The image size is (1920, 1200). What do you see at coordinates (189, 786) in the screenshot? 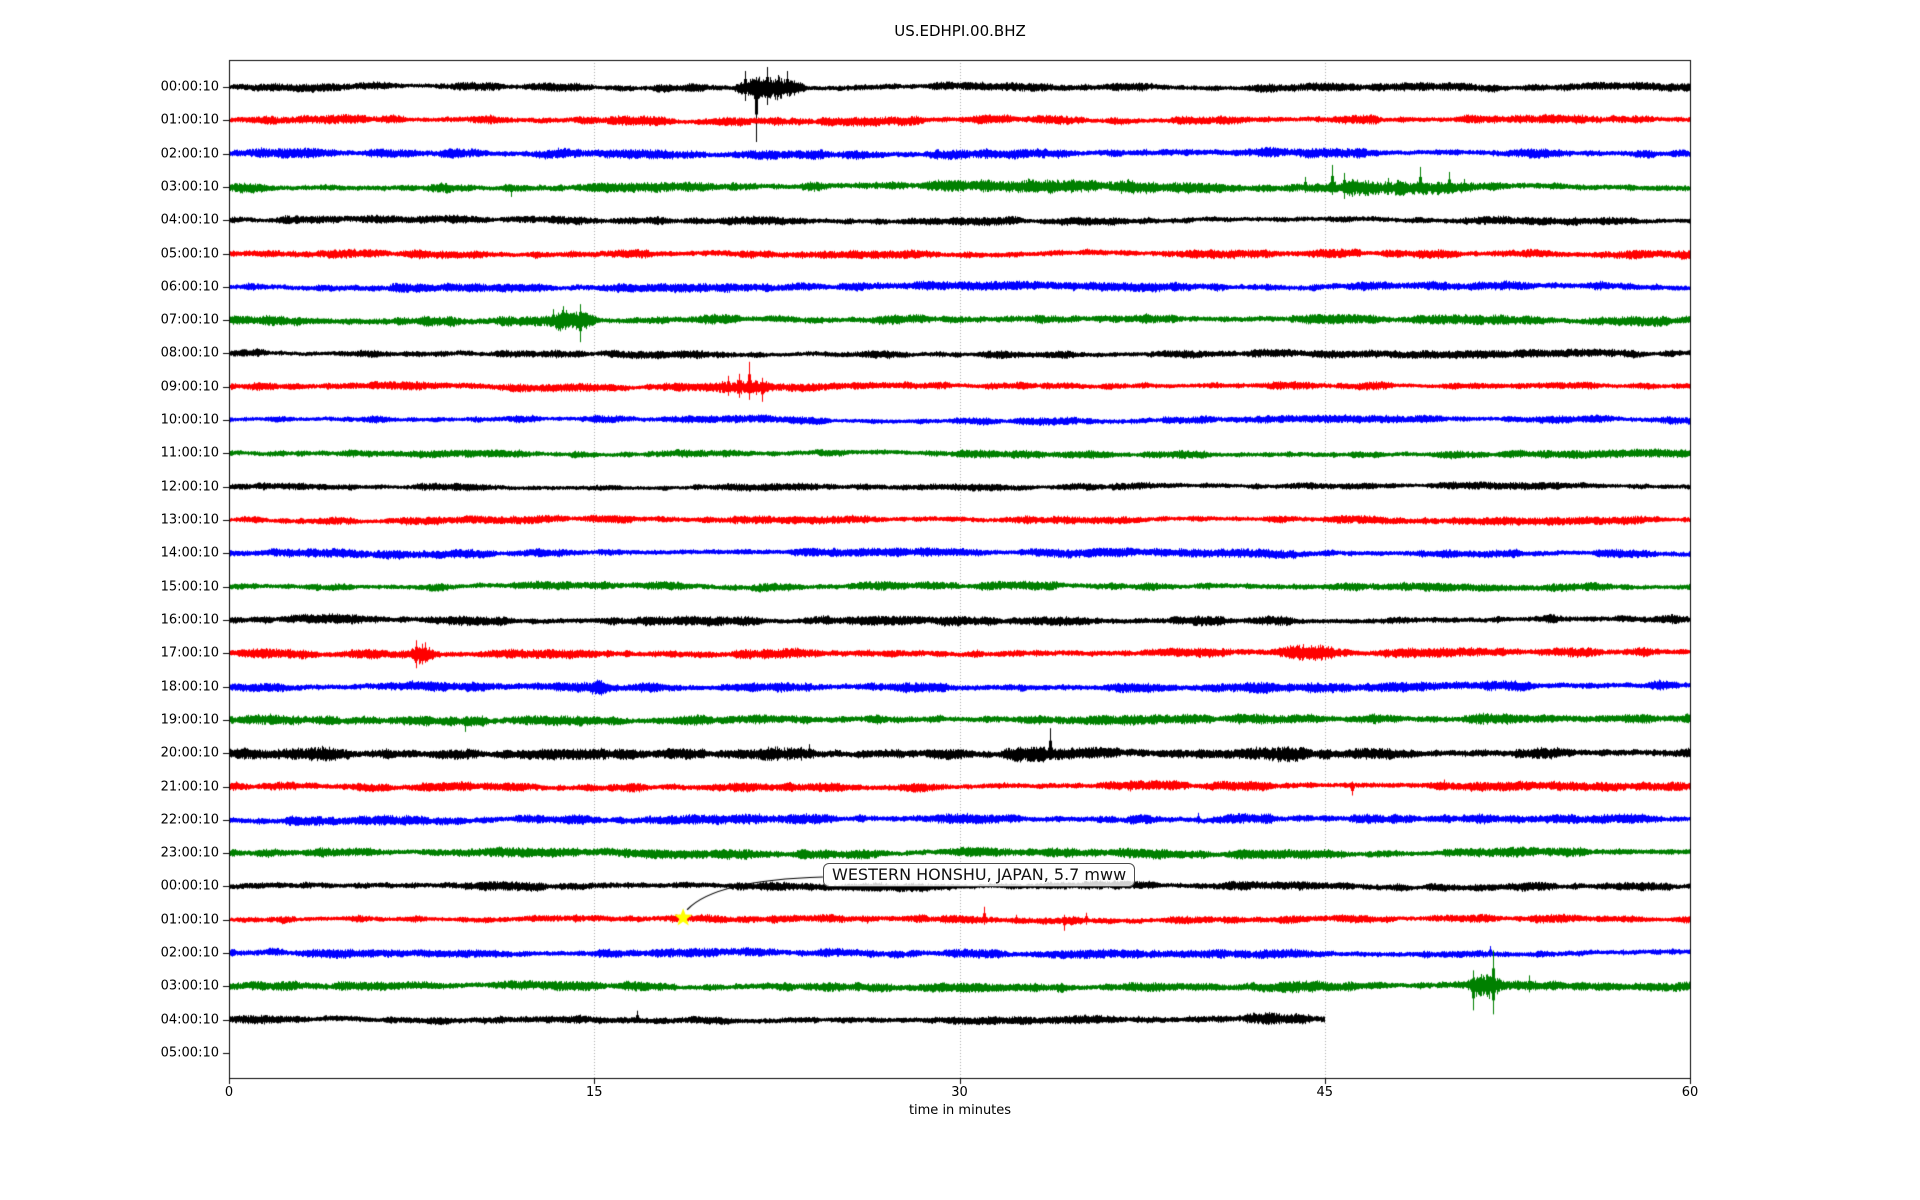
I see `y-tick-label: 21:00:10` at bounding box center [189, 786].